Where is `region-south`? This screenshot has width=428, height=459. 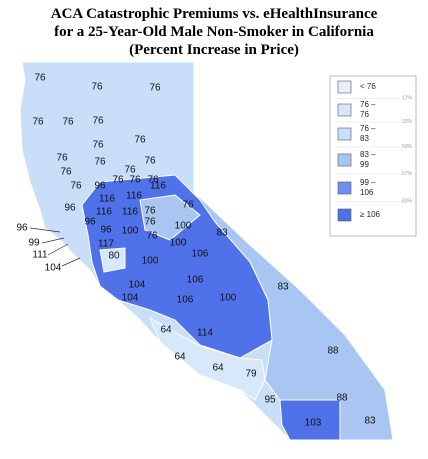
region-south is located at coordinates (310, 420).